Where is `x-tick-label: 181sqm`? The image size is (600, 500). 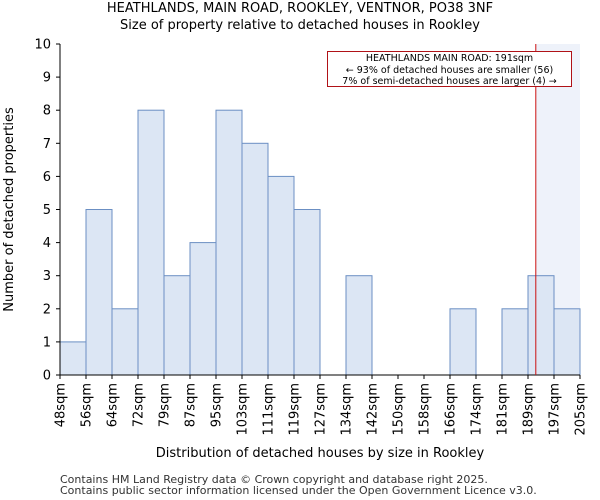 x-tick-label: 181sqm is located at coordinates (503, 409).